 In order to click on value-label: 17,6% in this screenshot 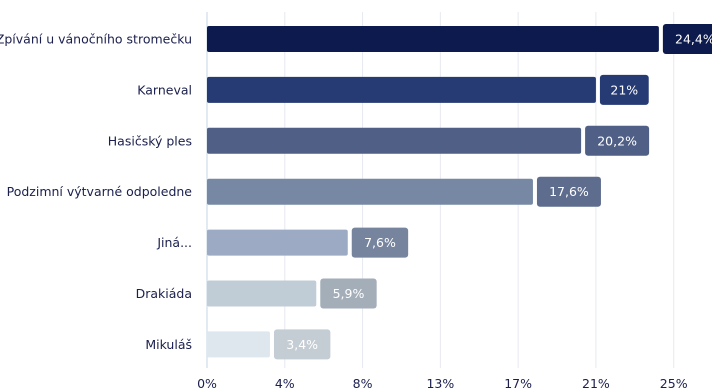, I will do `click(569, 191)`.